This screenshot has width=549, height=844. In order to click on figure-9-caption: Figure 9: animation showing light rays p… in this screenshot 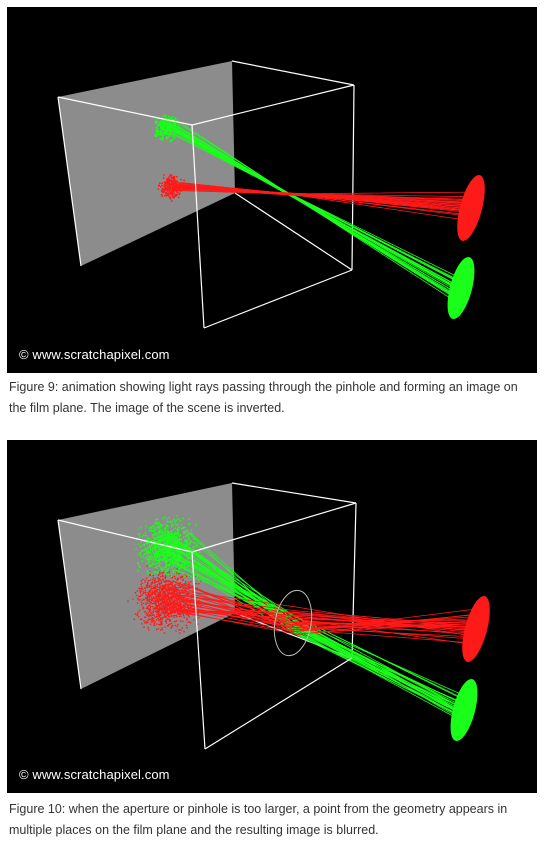, I will do `click(263, 397)`.